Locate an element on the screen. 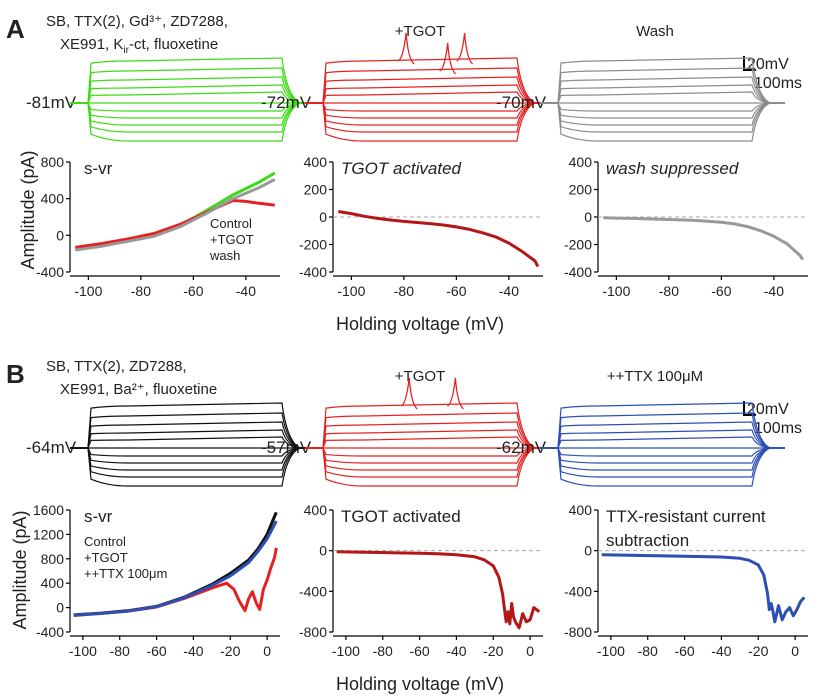 The height and width of the screenshot is (696, 827). panel-letter: A is located at coordinates (15, 29).